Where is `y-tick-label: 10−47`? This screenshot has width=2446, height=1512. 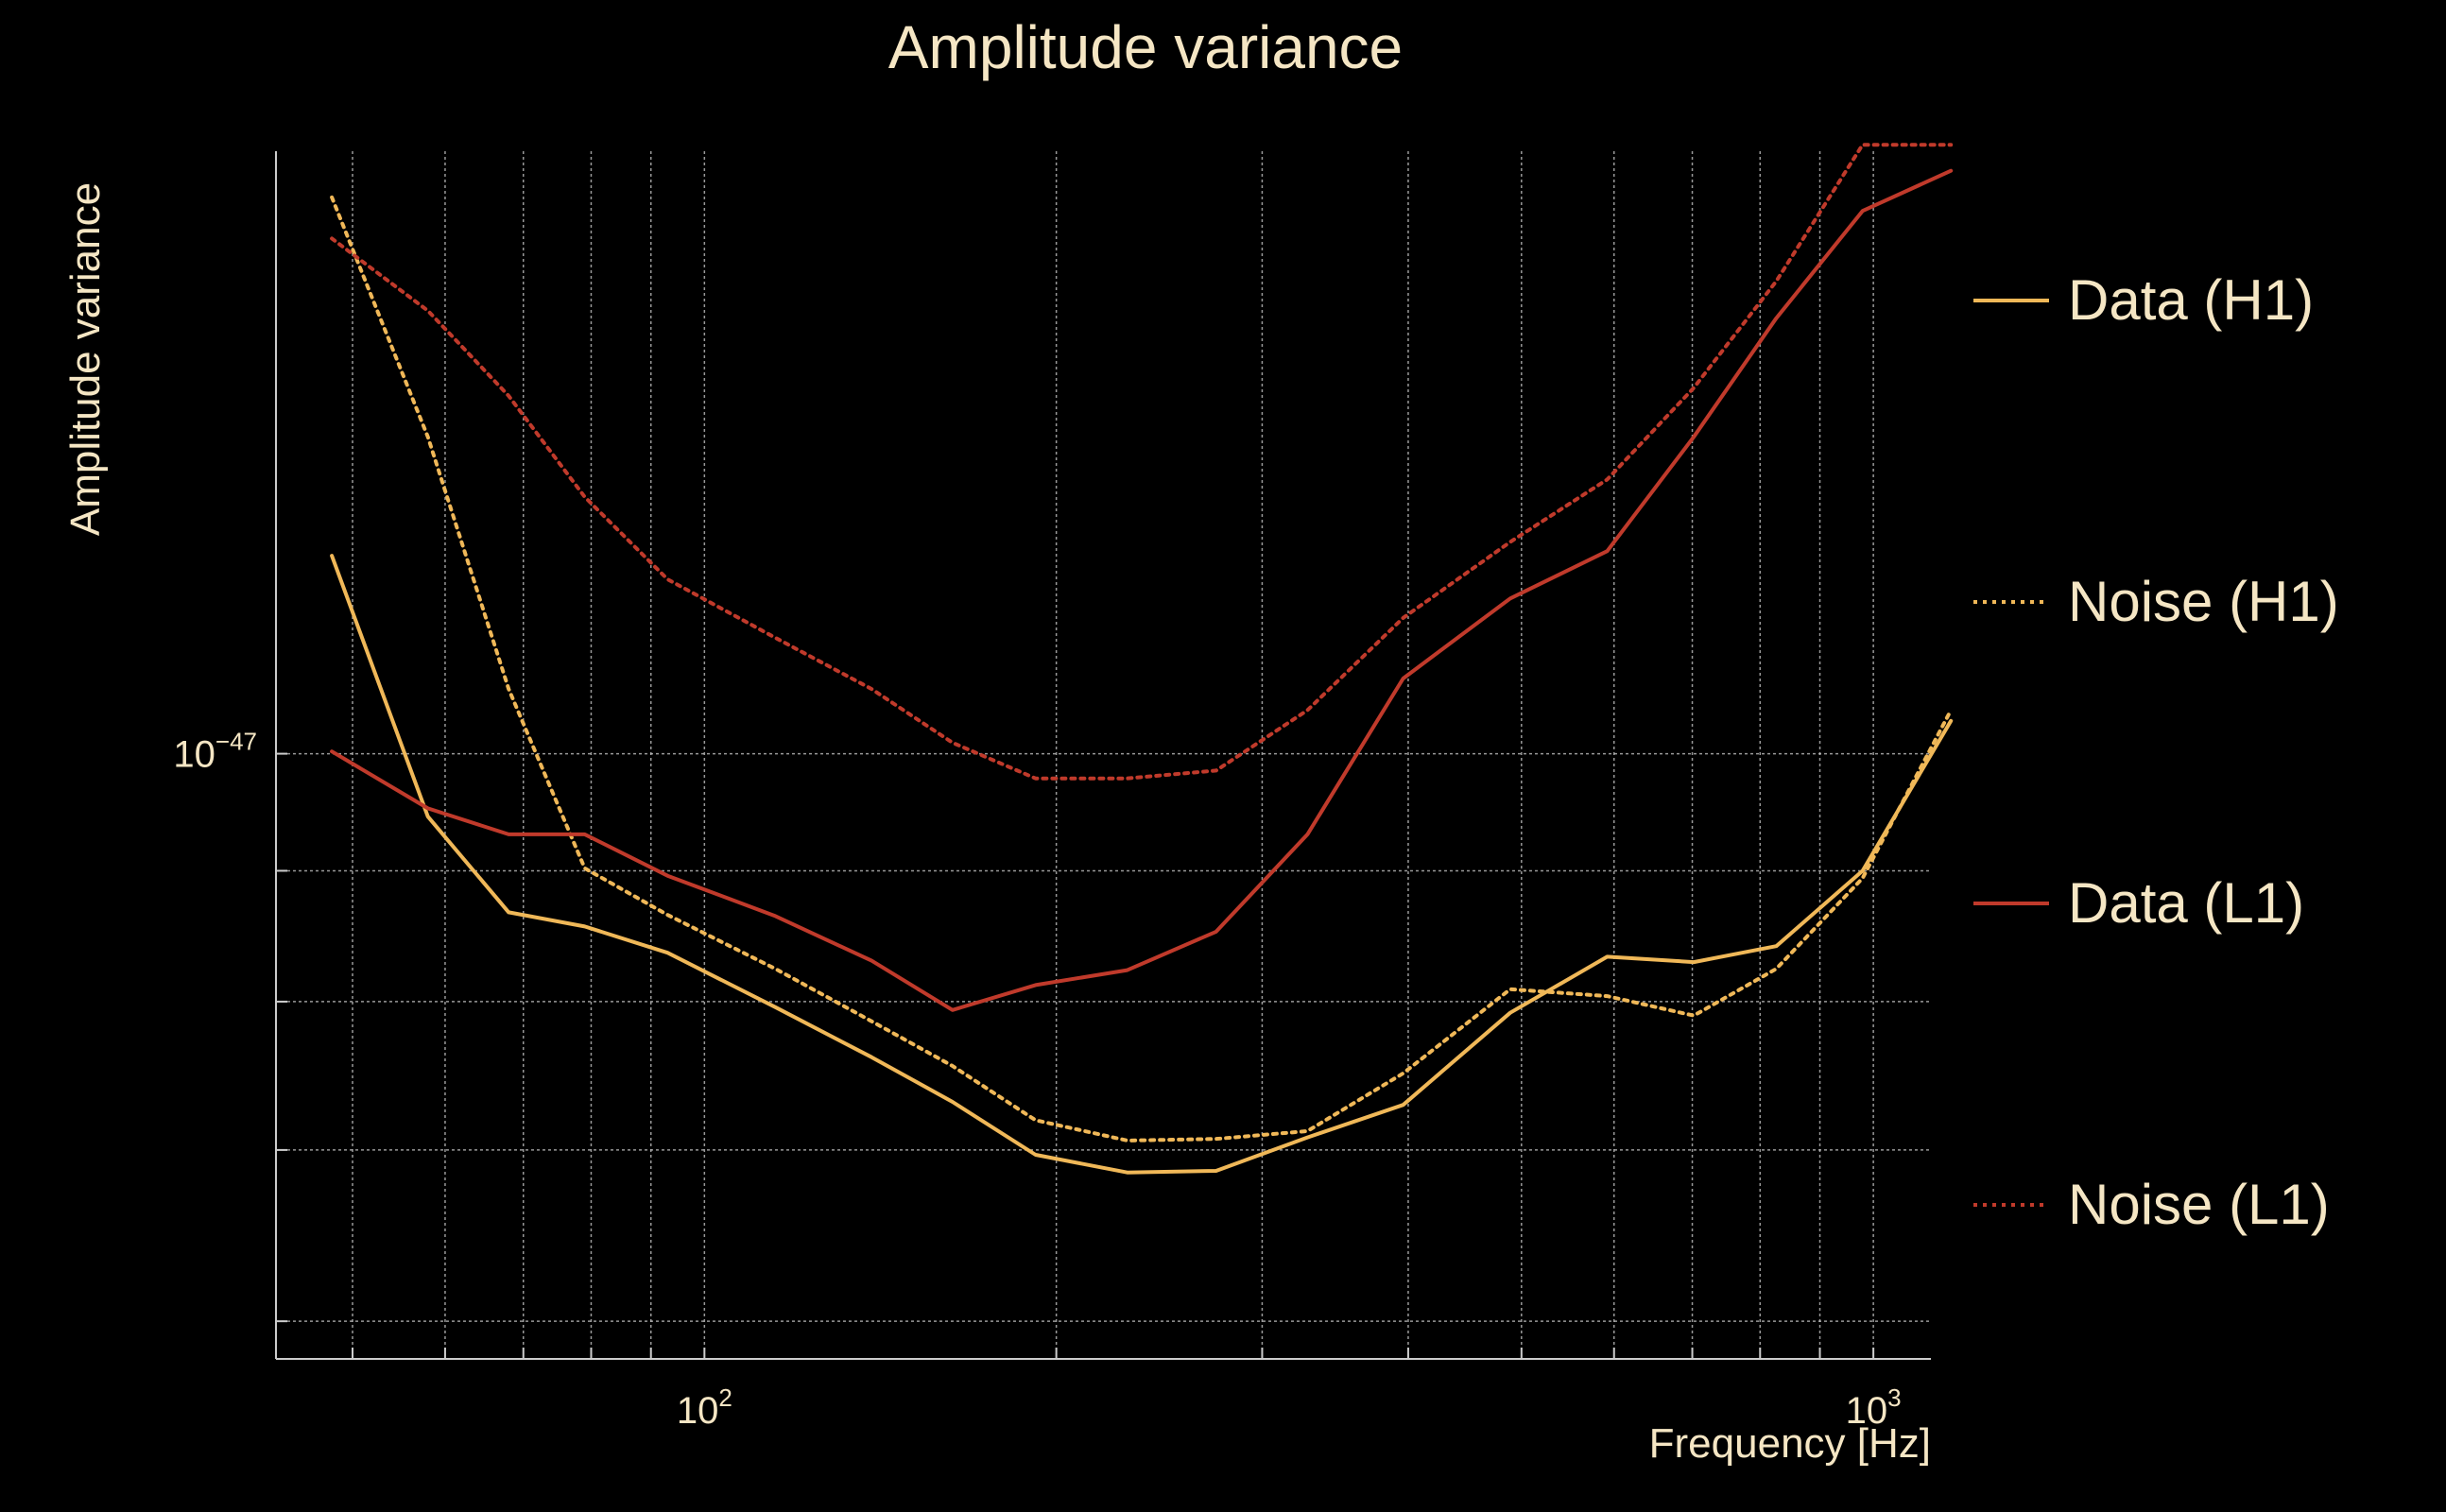 y-tick-label: 10−47 is located at coordinates (215, 752).